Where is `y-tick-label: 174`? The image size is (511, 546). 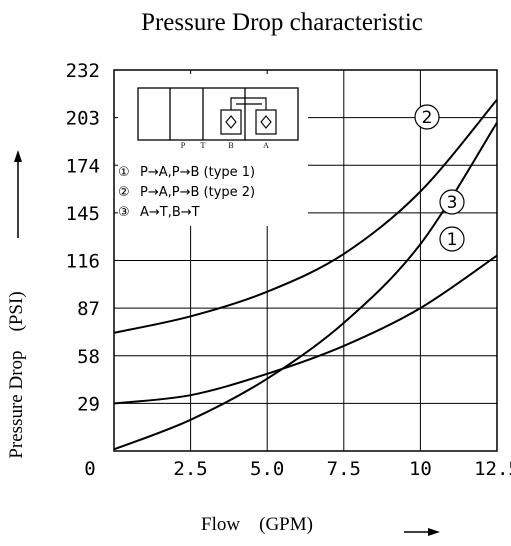 y-tick-label: 174 is located at coordinates (83, 166).